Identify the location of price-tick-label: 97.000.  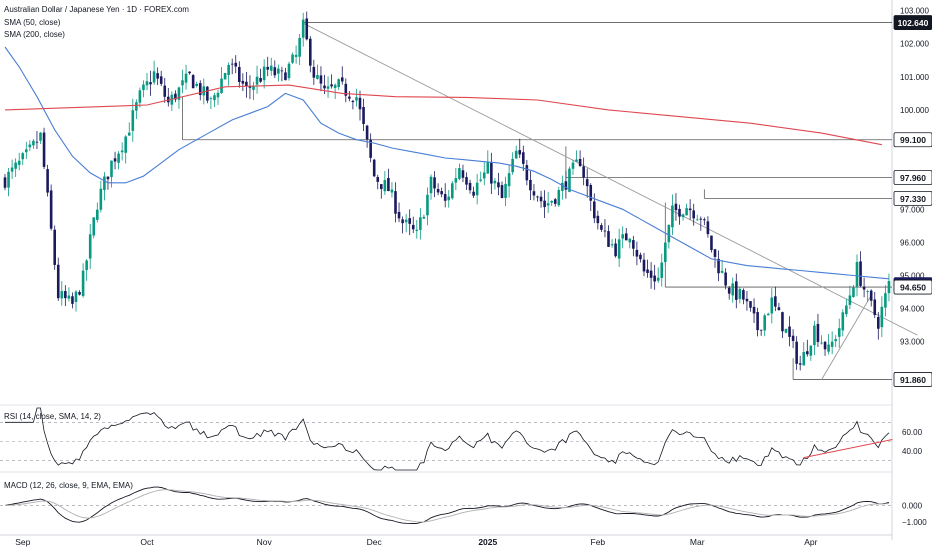
(912, 209).